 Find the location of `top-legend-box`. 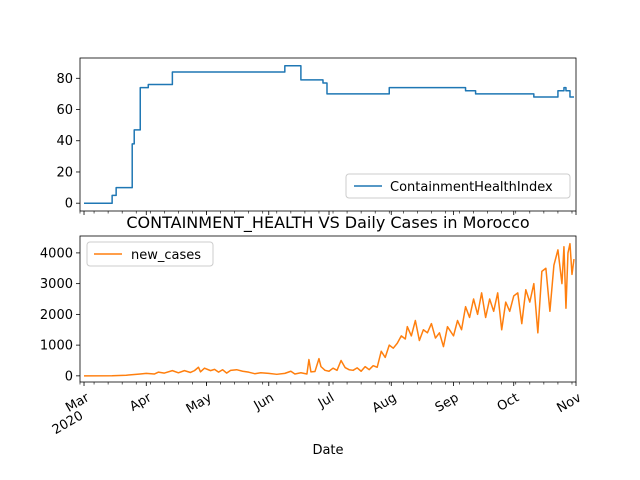

top-legend-box is located at coordinates (458, 186).